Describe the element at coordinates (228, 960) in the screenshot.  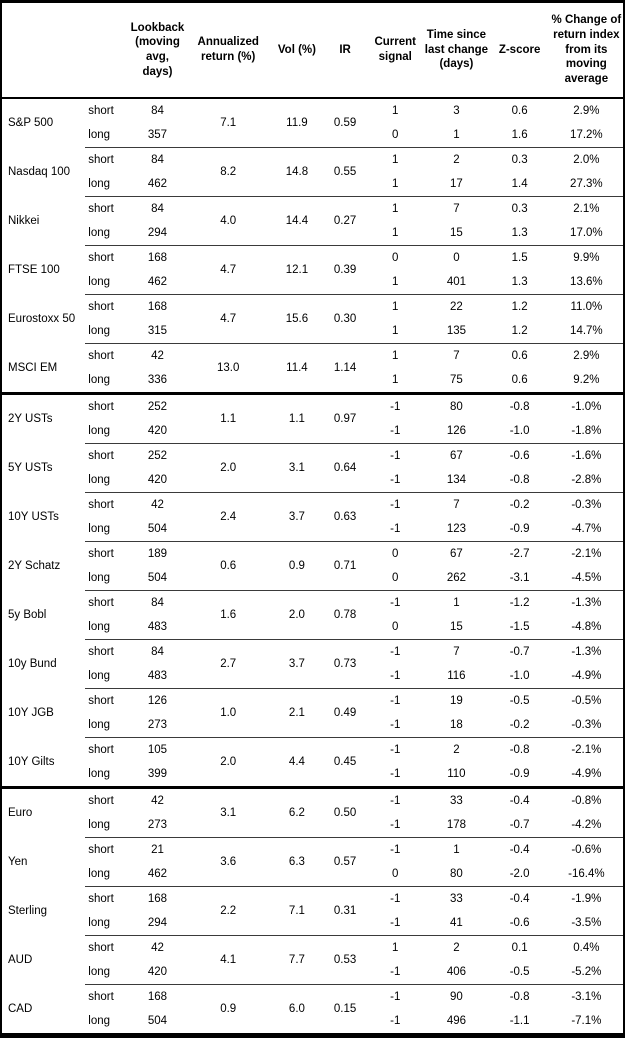
I see `annualized-return-value: 4.1` at that location.